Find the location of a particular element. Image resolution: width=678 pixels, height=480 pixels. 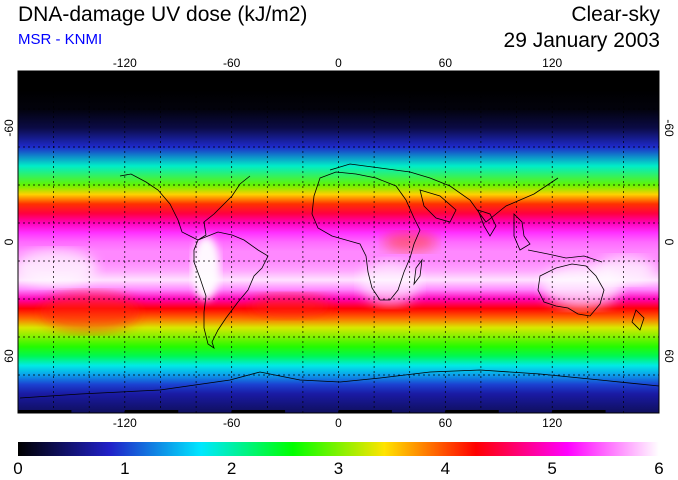

colorbar-tick-label: 6 is located at coordinates (659, 468).